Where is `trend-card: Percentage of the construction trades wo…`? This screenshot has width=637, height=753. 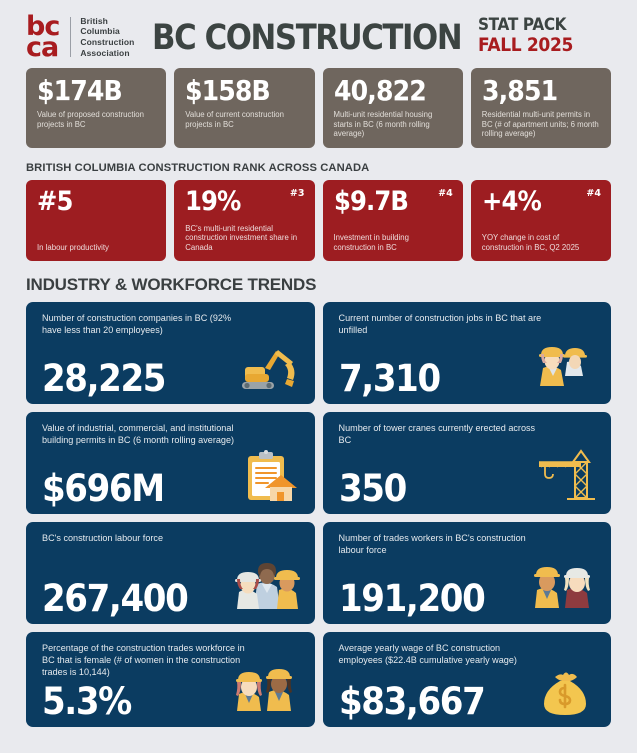
trend-card: Percentage of the construction trades wo… is located at coordinates (170, 679).